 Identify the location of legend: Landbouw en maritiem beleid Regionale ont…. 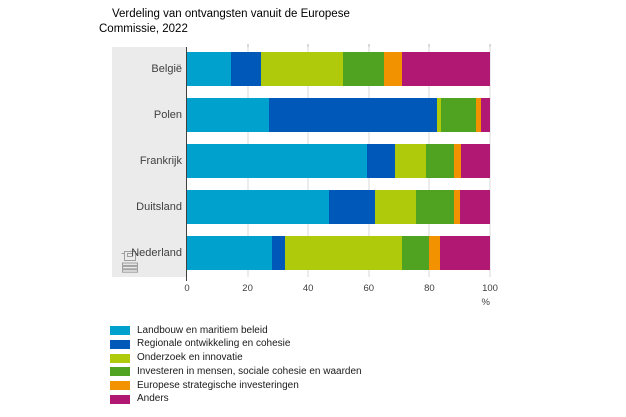
(236, 364).